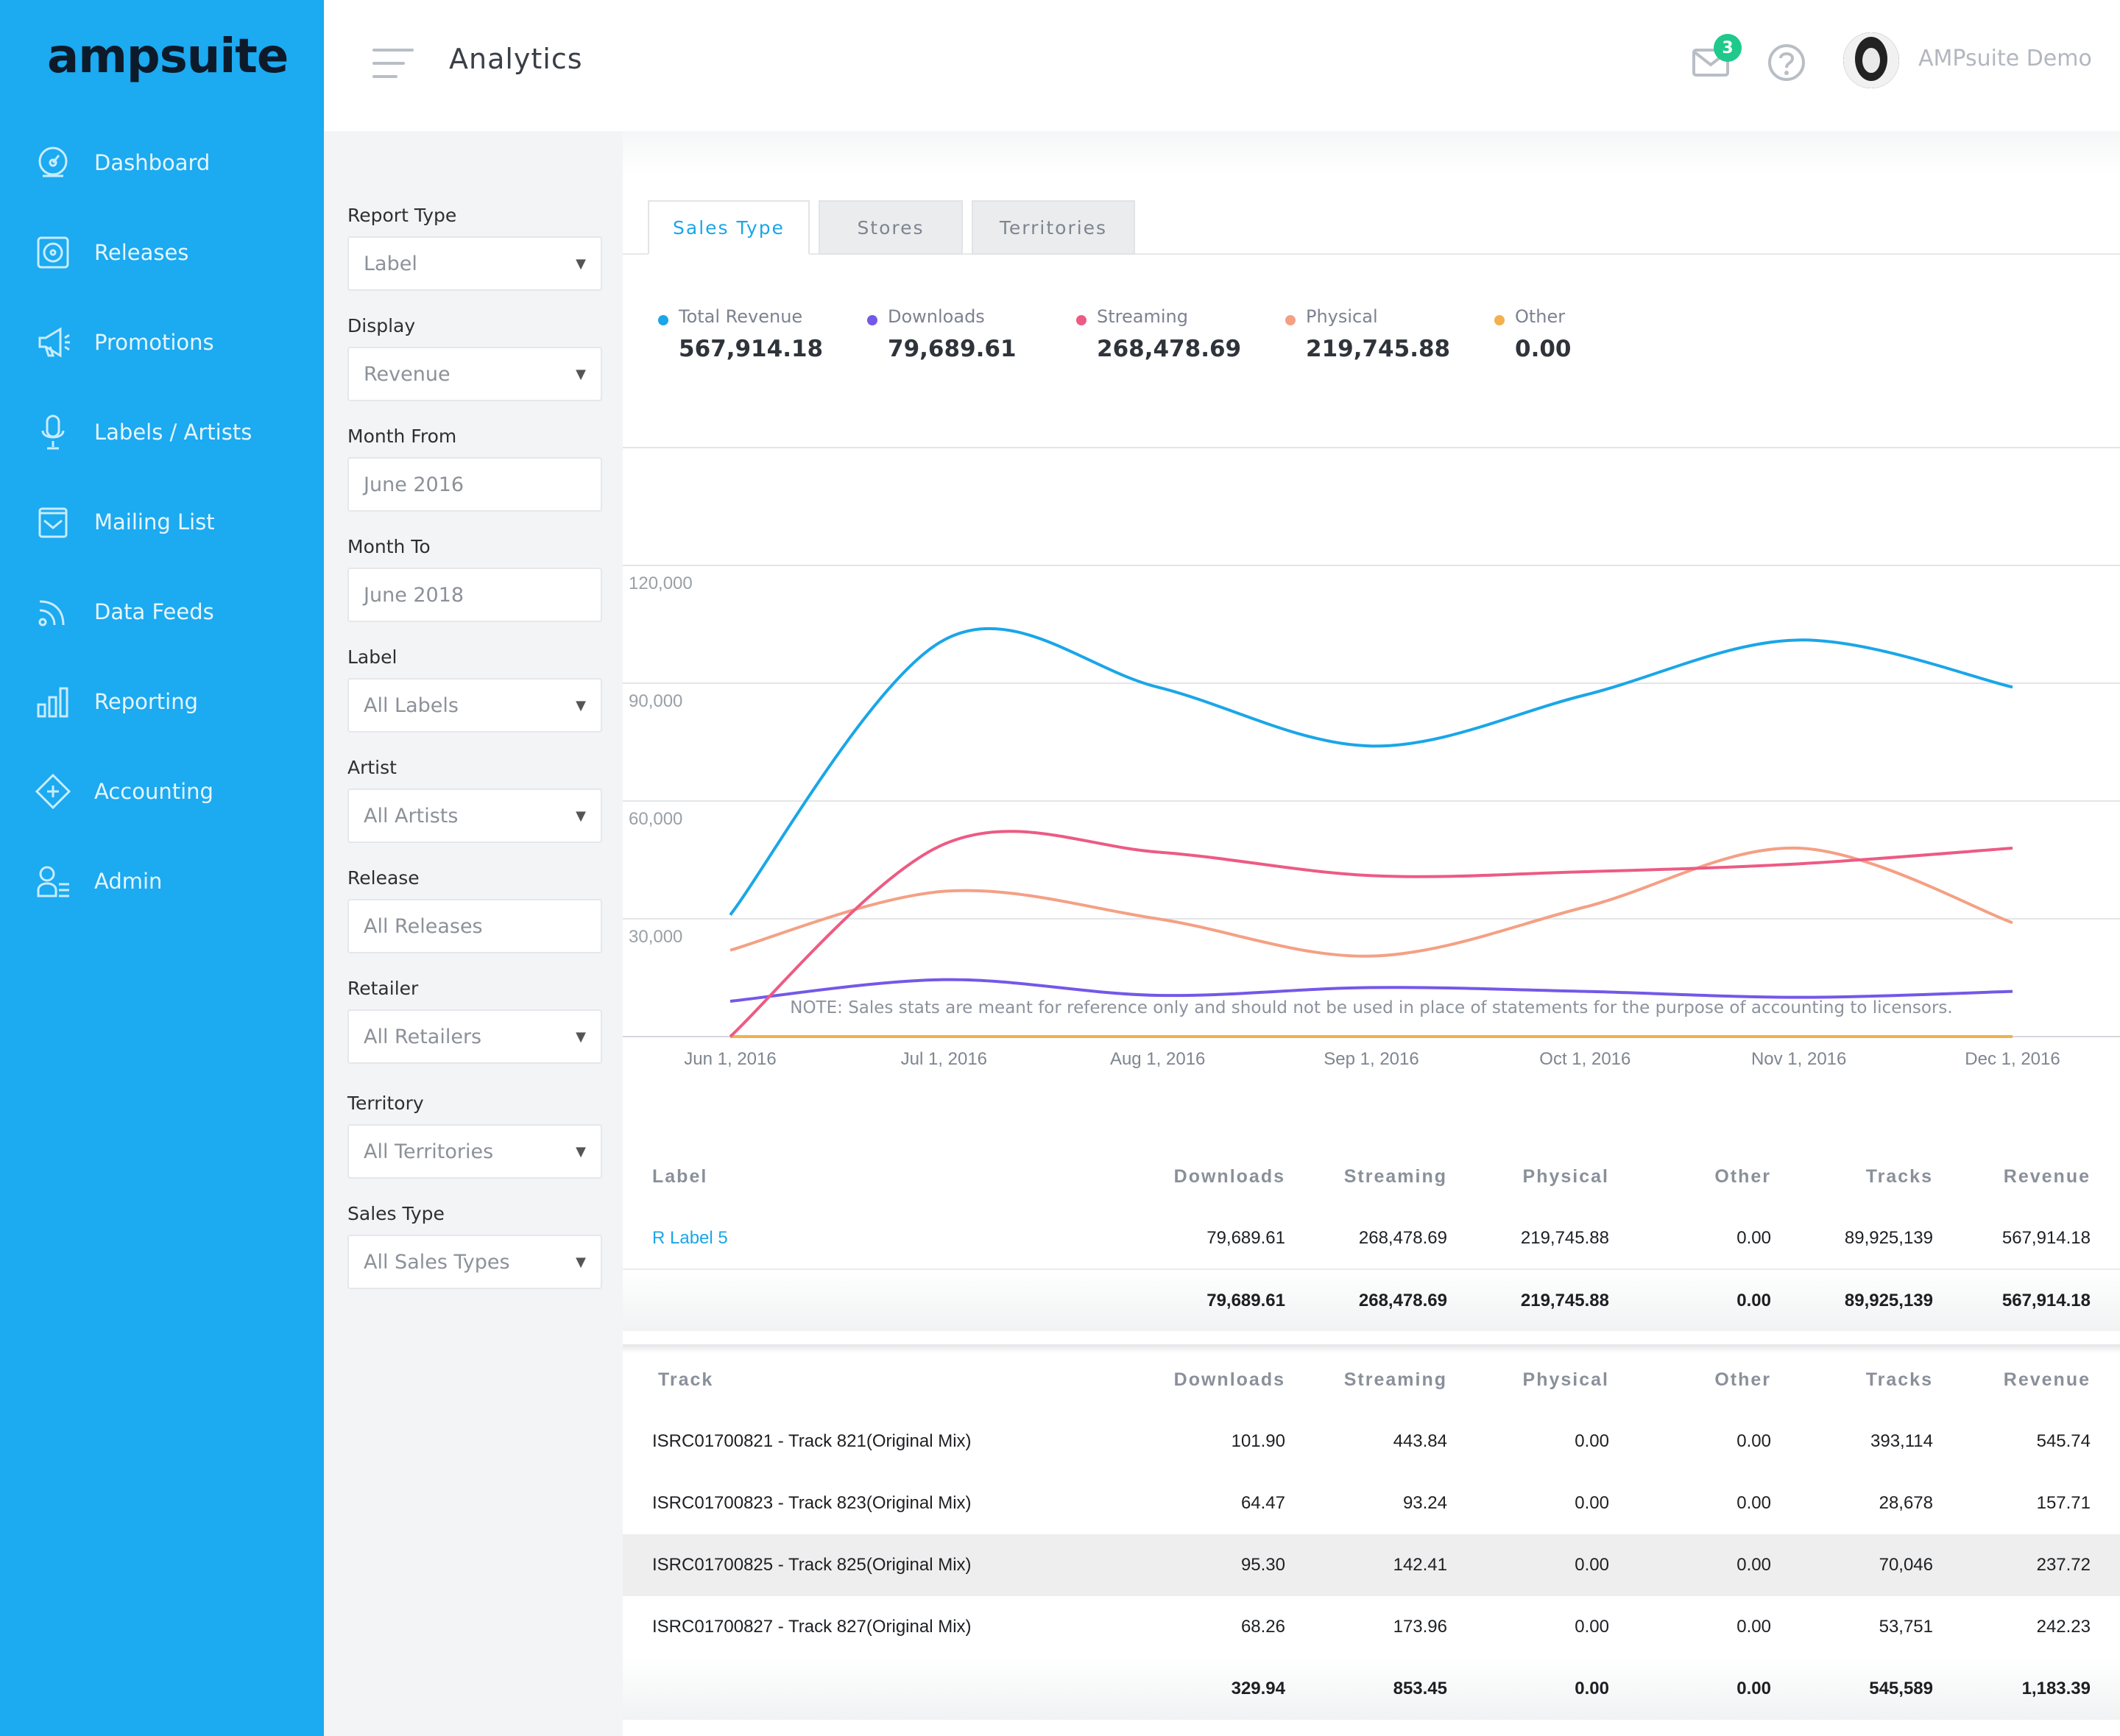 The width and height of the screenshot is (2120, 1736). I want to click on microphone-icon, so click(53, 432).